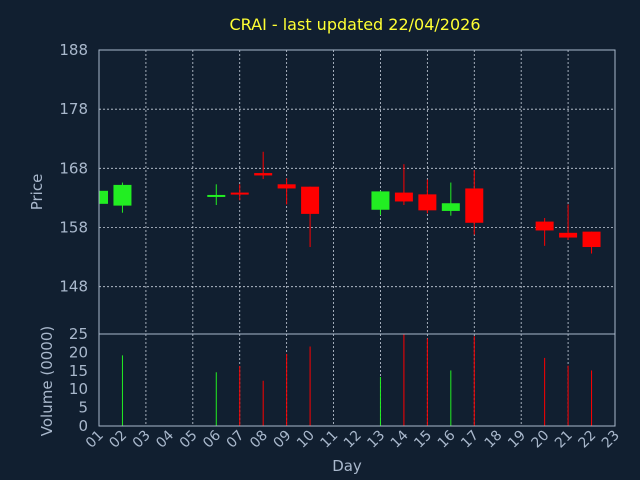  I want to click on volume-tick-label: 25, so click(78, 334).